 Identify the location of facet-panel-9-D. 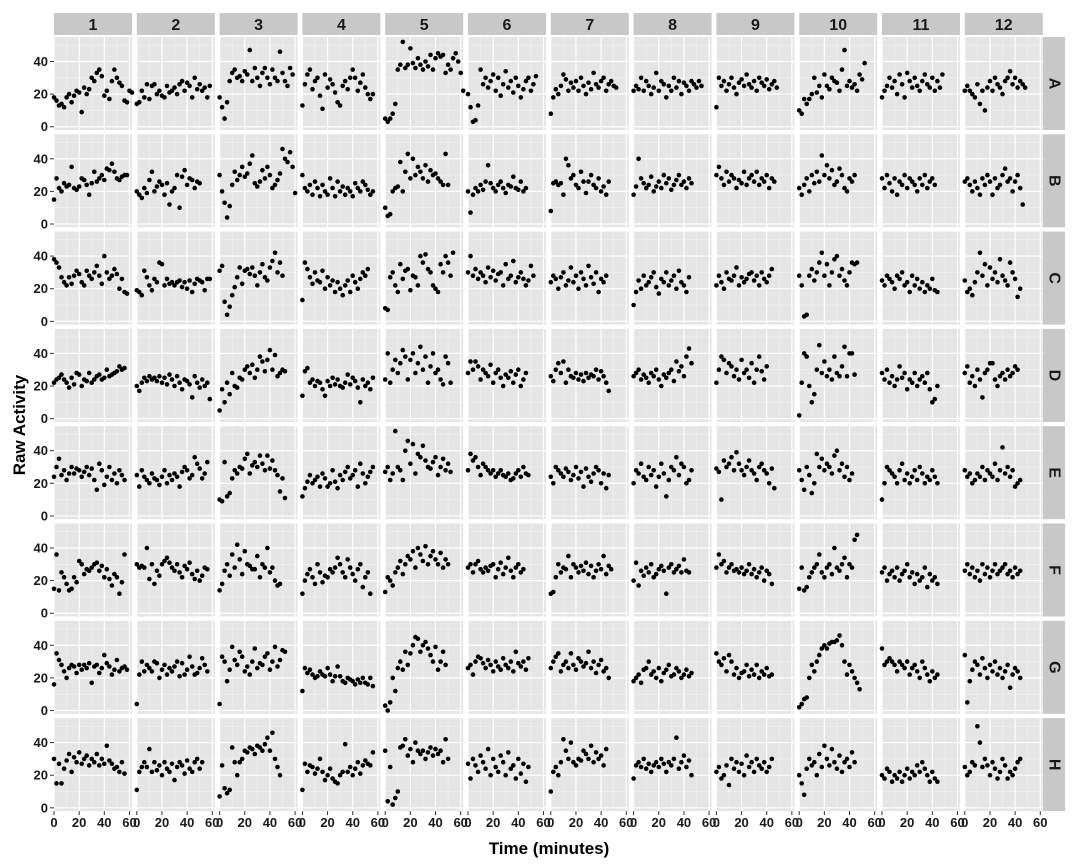
(755, 375).